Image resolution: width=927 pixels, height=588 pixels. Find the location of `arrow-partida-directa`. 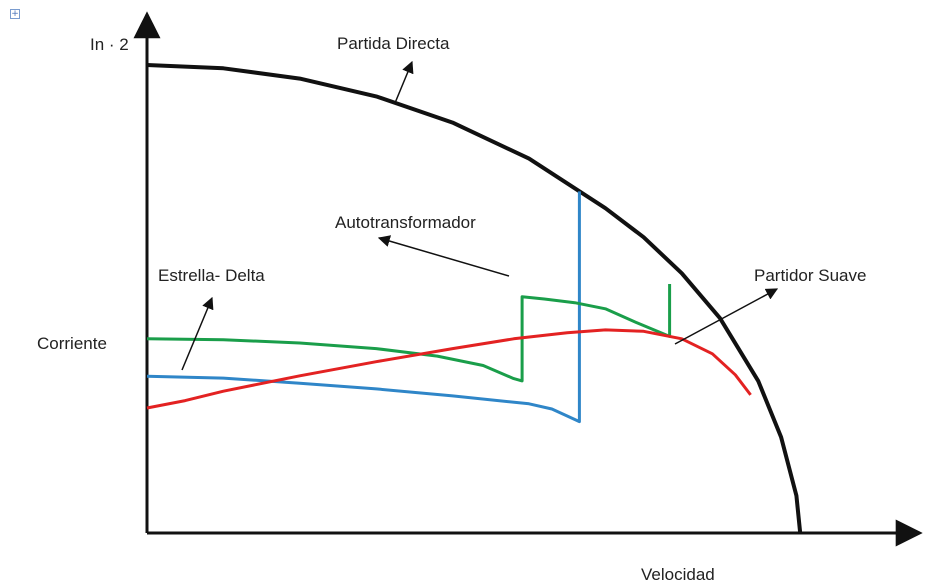

arrow-partida-directa is located at coordinates (404, 82).